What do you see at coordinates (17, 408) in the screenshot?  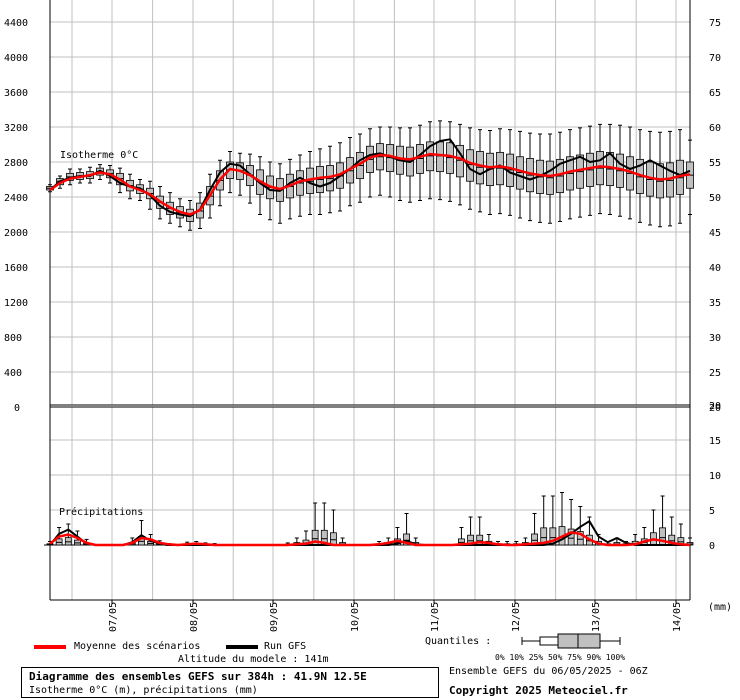 I see `left-zero-tick: 0` at bounding box center [17, 408].